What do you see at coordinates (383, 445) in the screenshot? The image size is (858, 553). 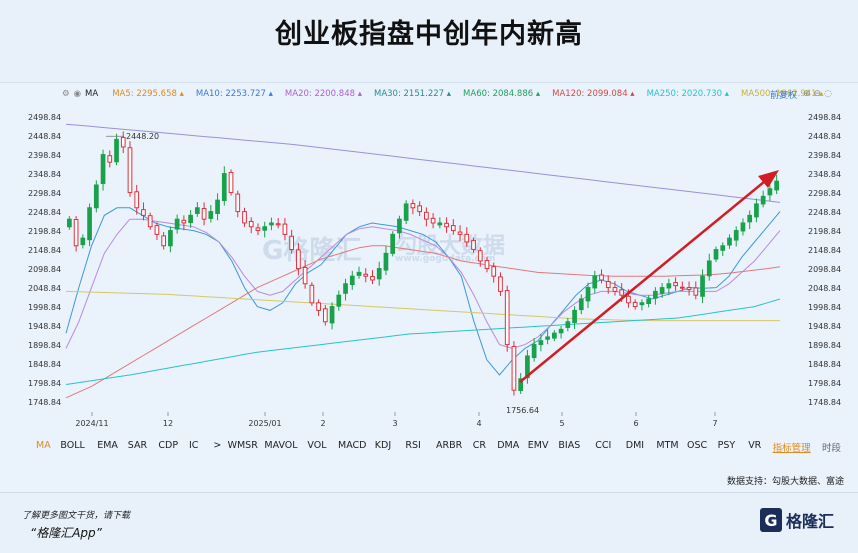 I see `indicator-tab: KDJ` at bounding box center [383, 445].